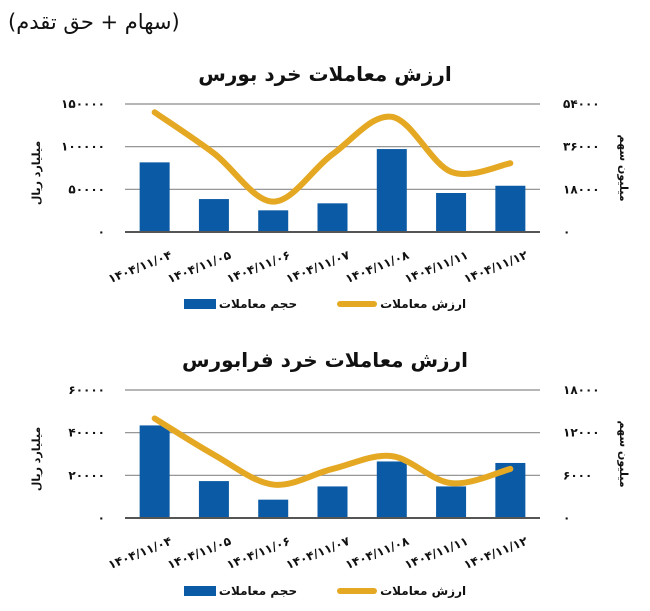 The image size is (650, 611). Describe the element at coordinates (94, 22) in the screenshot. I see `header-note: (سهام + حق تقدم)` at that location.